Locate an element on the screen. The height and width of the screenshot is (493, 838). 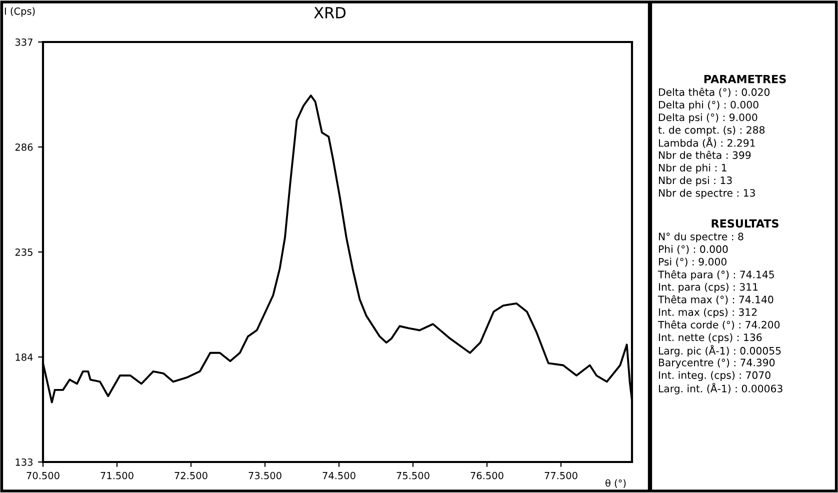
text: Thêta max (°) : 74.140 is located at coordinates (716, 300).